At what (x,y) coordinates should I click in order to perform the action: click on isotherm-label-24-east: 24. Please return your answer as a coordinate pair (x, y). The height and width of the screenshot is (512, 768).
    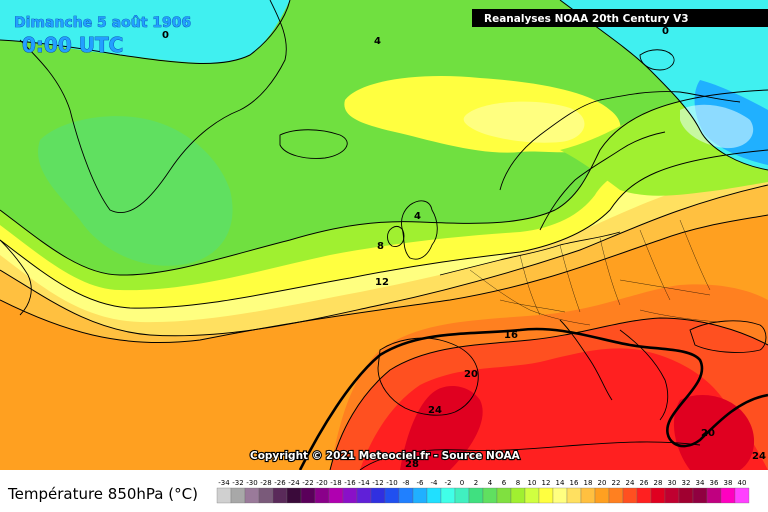
    Looking at the image, I should click on (759, 456).